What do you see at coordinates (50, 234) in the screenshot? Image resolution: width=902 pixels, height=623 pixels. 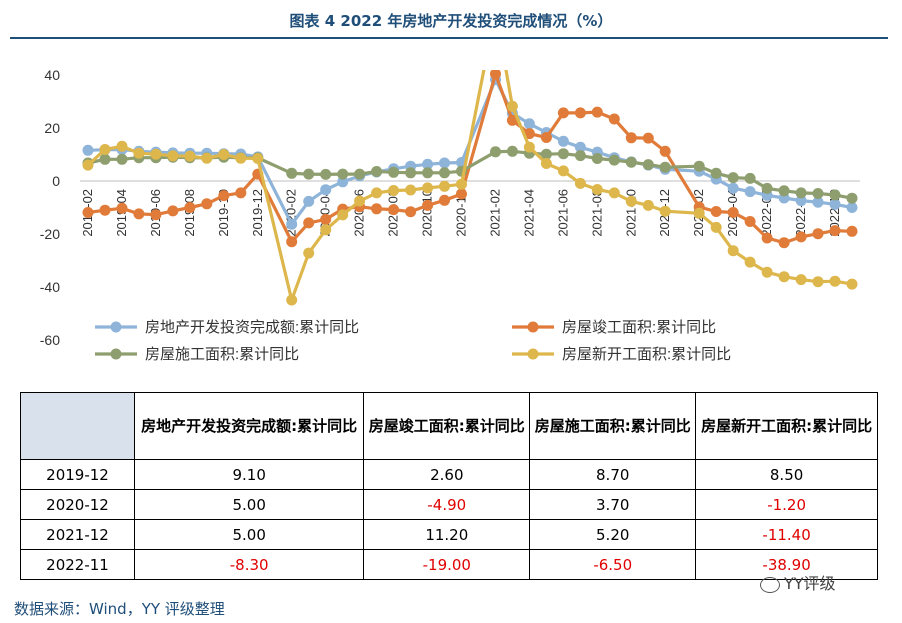 I see `y-tick-label: -20` at bounding box center [50, 234].